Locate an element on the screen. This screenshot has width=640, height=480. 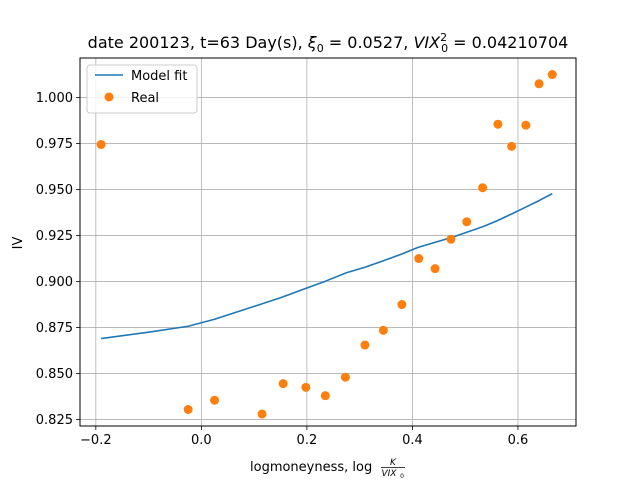
legend: Model fit Real is located at coordinates (142, 89).